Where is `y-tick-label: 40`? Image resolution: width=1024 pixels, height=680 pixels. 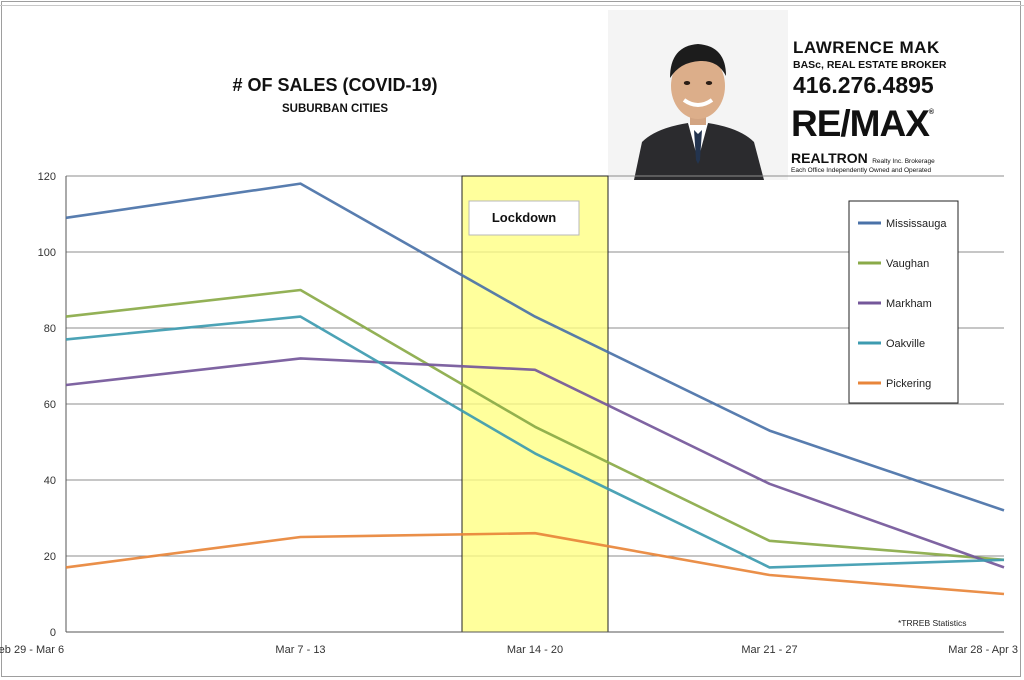
y-tick-label: 40 is located at coordinates (50, 481).